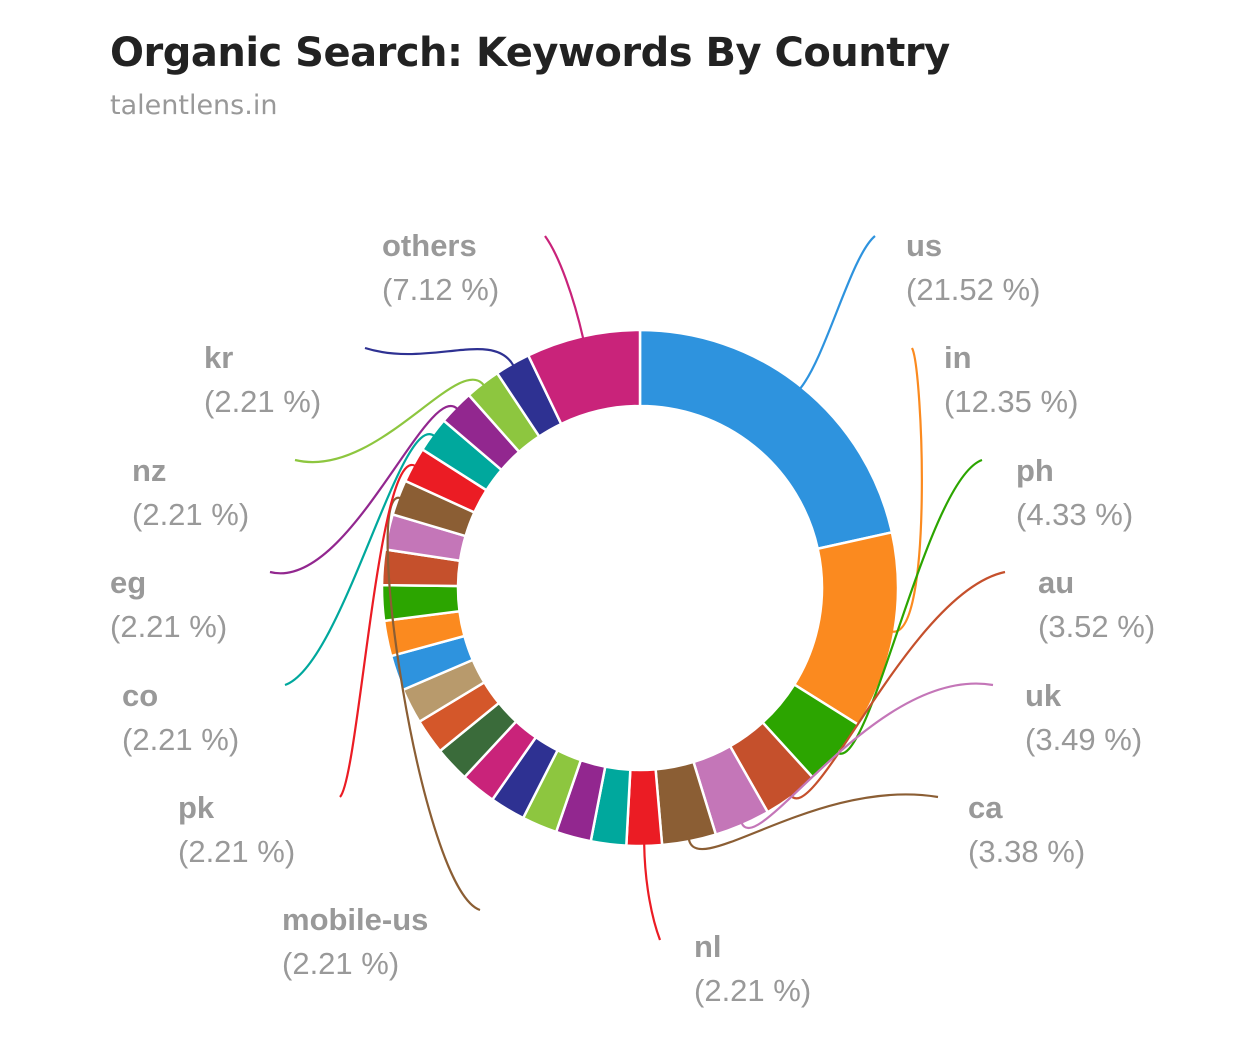 The height and width of the screenshot is (1044, 1240). Describe the element at coordinates (1026, 851) in the screenshot. I see `label-value-ca: (3.38 %)` at that location.